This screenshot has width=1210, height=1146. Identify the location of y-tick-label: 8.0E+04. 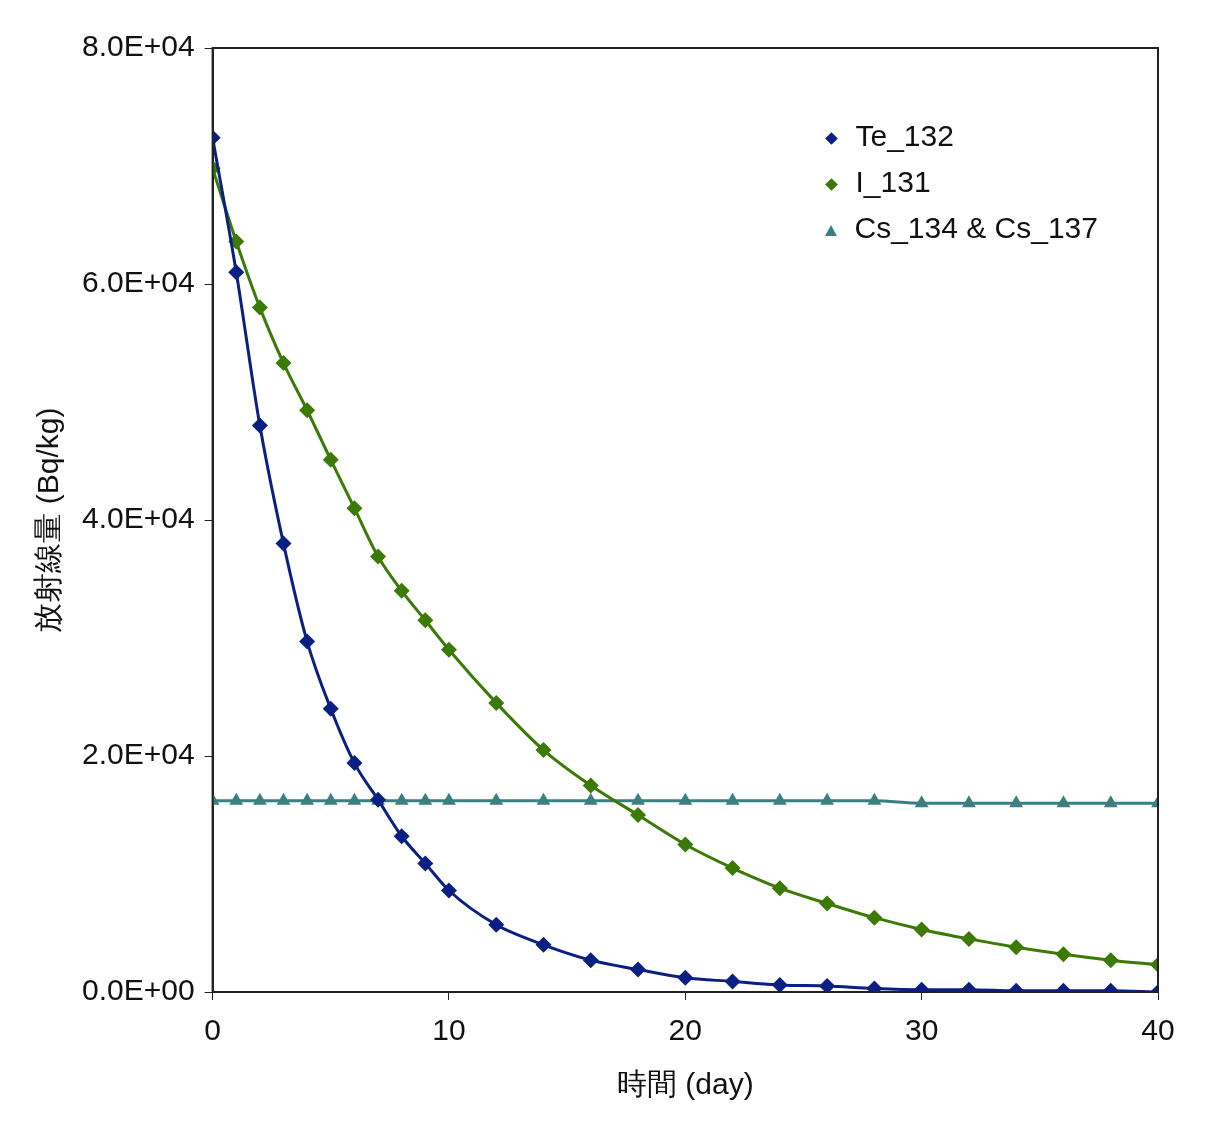
(138, 46).